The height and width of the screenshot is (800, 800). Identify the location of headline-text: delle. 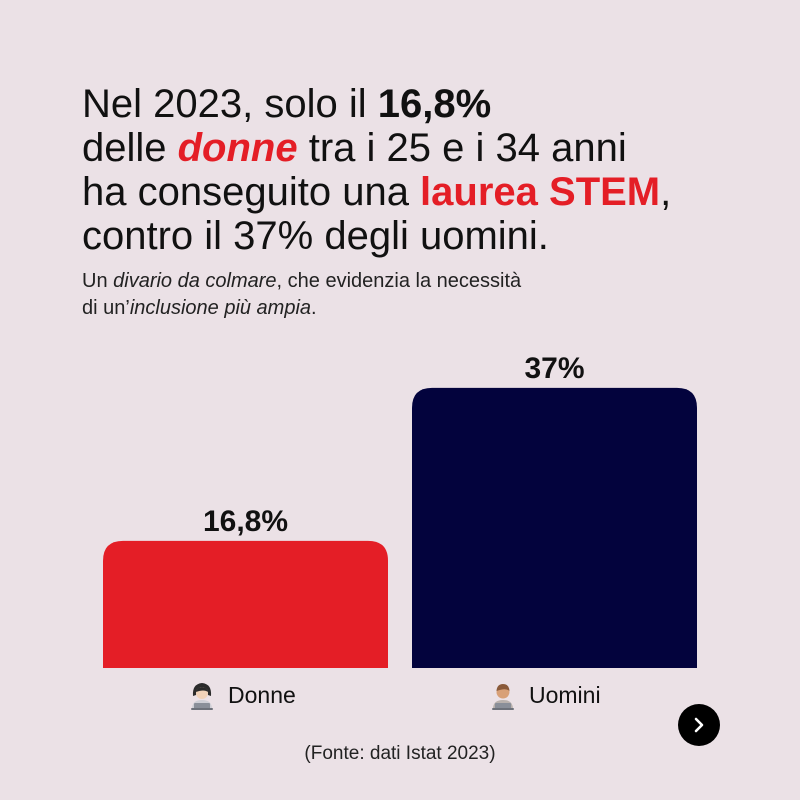
(130, 148).